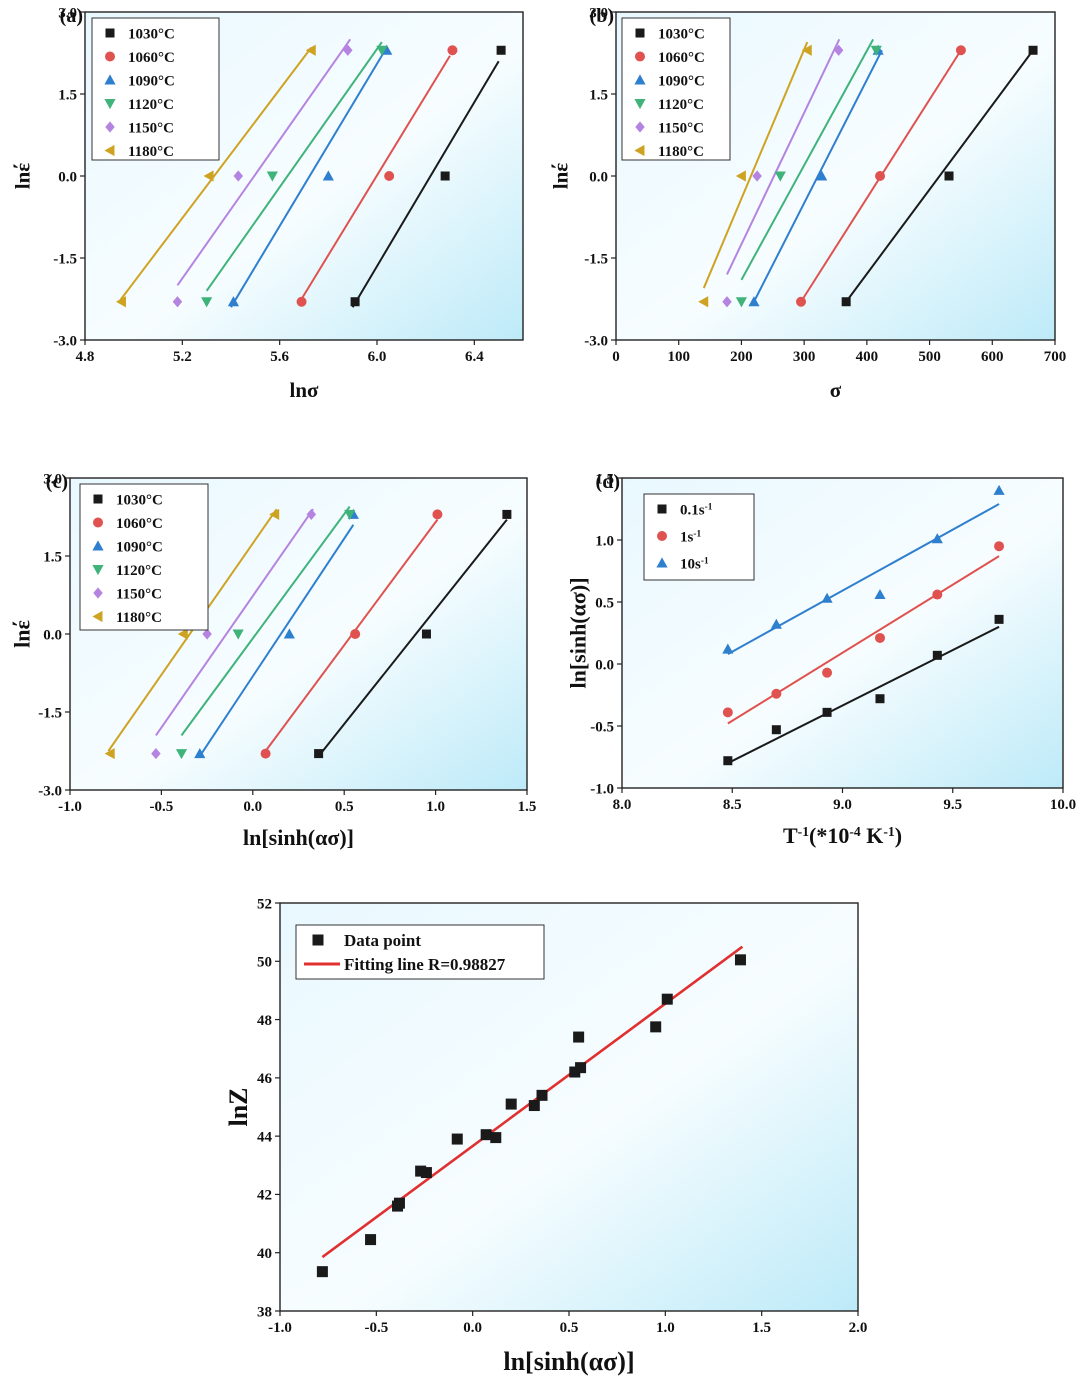  Describe the element at coordinates (1055, 357) in the screenshot. I see `x-tick-label: 700` at that location.